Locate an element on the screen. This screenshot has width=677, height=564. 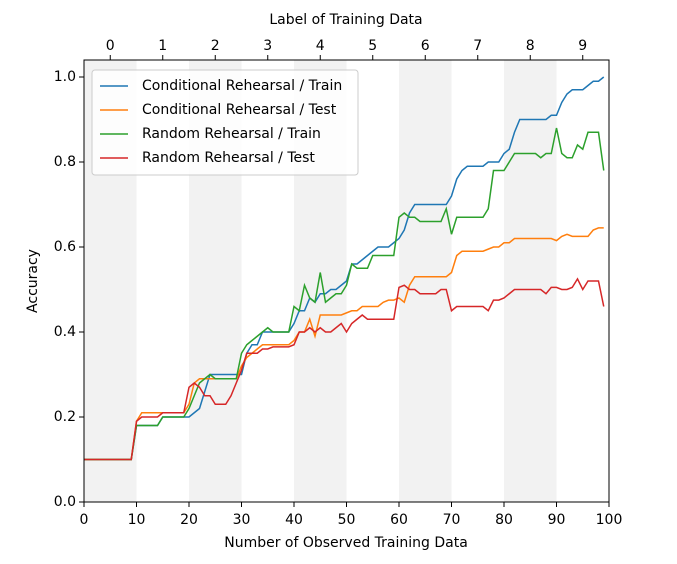
x-tick-label: 60 is located at coordinates (399, 520).